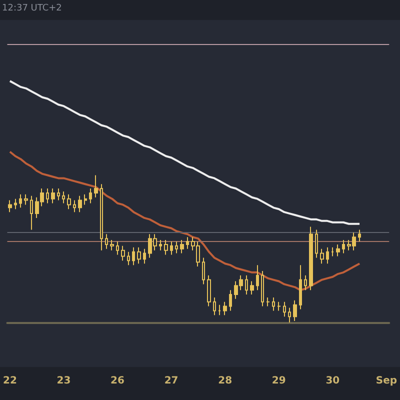 Image resolution: width=400 pixels, height=400 pixels. What do you see at coordinates (171, 381) in the screenshot?
I see `x-tick-label: 27` at bounding box center [171, 381].